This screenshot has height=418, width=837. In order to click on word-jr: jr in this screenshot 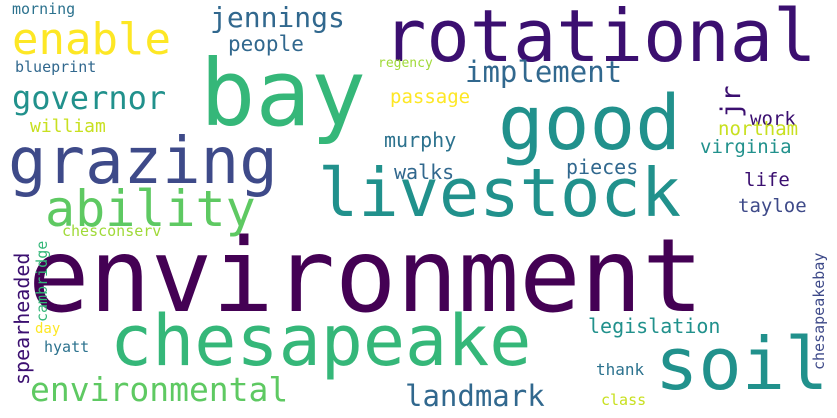, I will do `click(731, 101)`.